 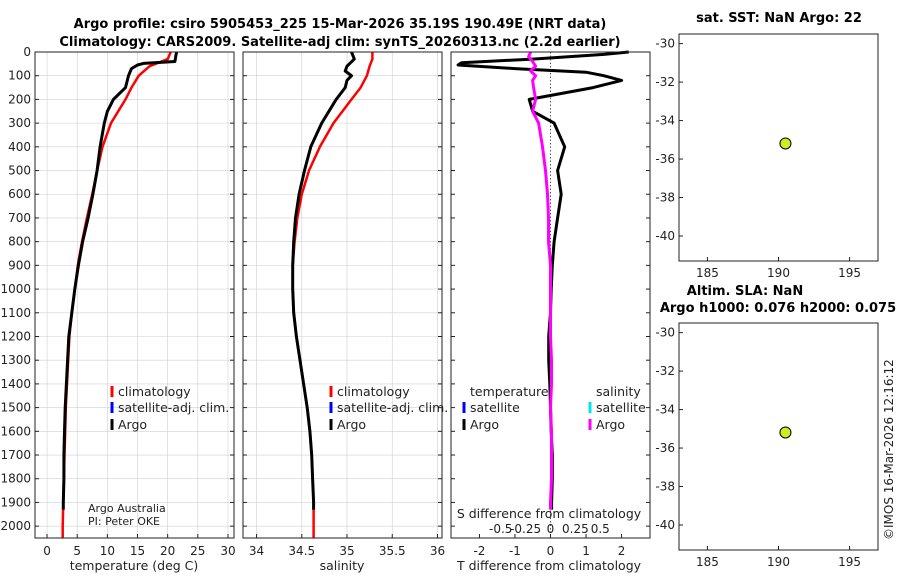 What do you see at coordinates (301, 551) in the screenshot?
I see `x-tick-label: 34.5` at bounding box center [301, 551].